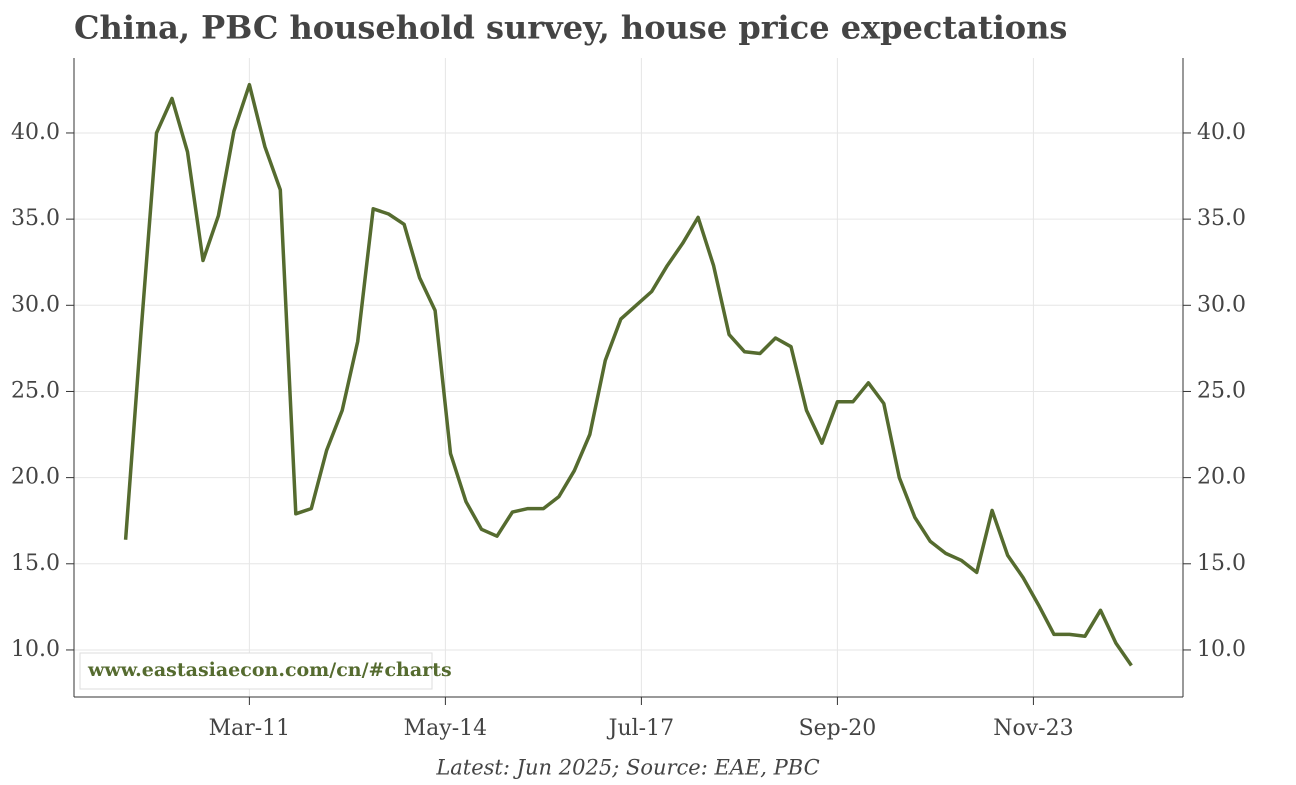  Describe the element at coordinates (35, 304) in the screenshot. I see `y-tick-label: 30.0` at that location.